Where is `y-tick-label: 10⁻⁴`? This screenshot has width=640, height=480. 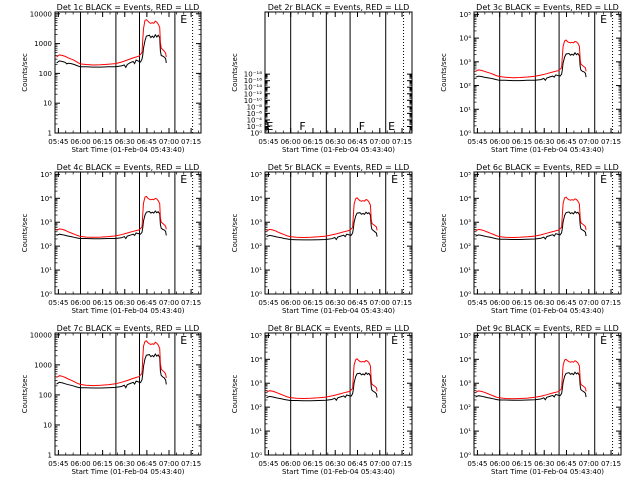 y-tick-label: 10⁻⁴ is located at coordinates (255, 120).